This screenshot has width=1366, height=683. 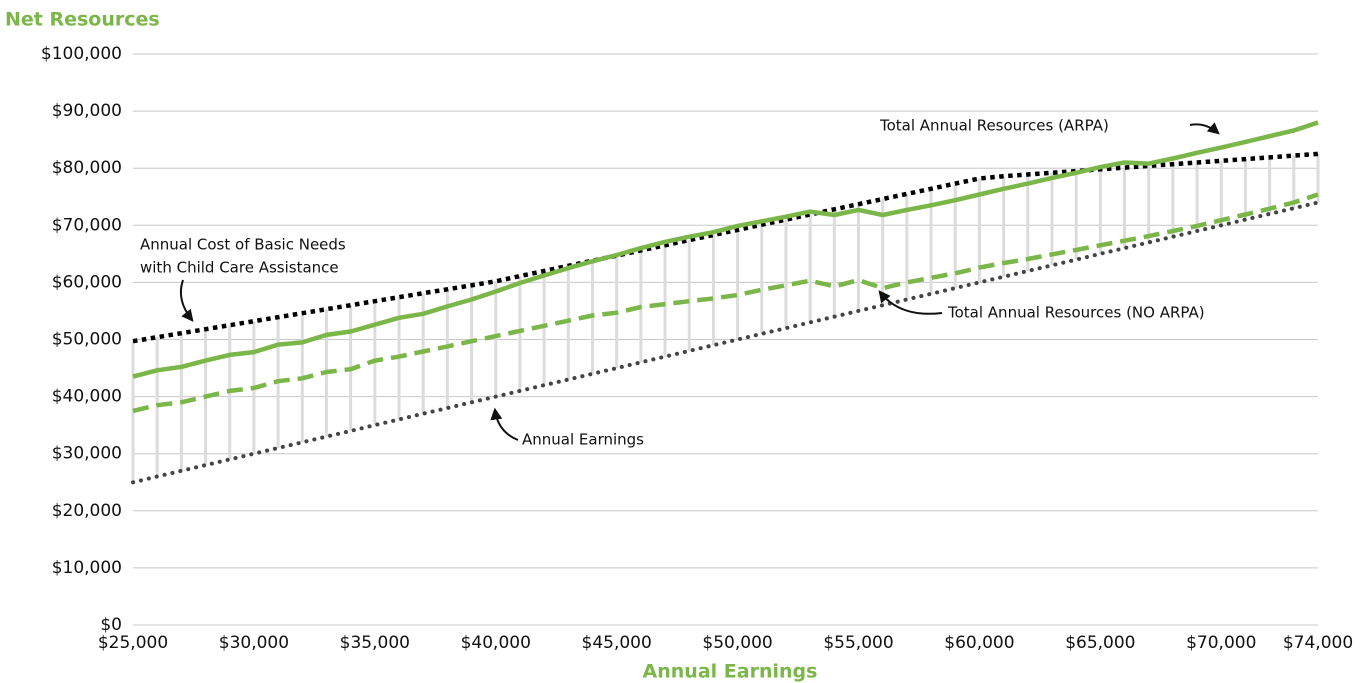 What do you see at coordinates (239, 268) in the screenshot?
I see `annotation: with Child Care Assistance` at bounding box center [239, 268].